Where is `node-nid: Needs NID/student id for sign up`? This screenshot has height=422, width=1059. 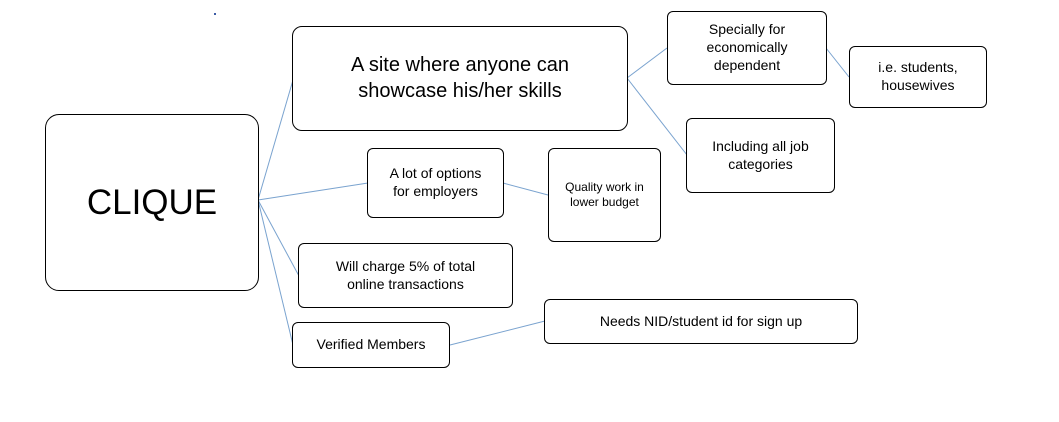
node-nid: Needs NID/student id for sign up is located at coordinates (701, 321).